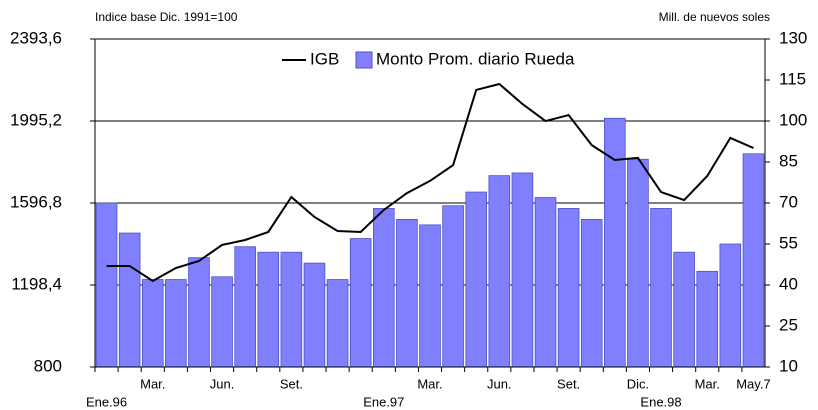  What do you see at coordinates (714, 17) in the screenshot?
I see `right-axis-label: Mill. de nuevos soles` at bounding box center [714, 17].